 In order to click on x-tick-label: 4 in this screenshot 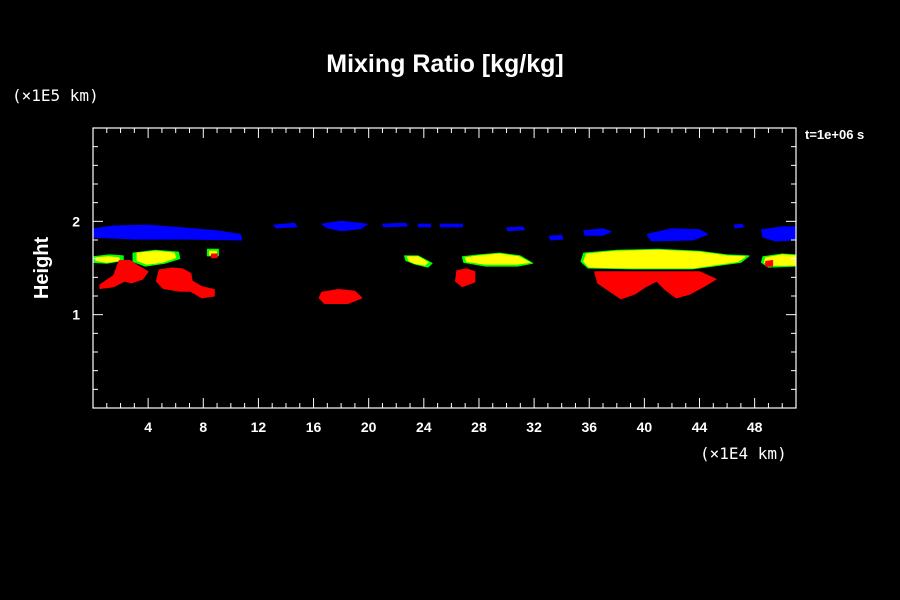, I will do `click(148, 427)`.